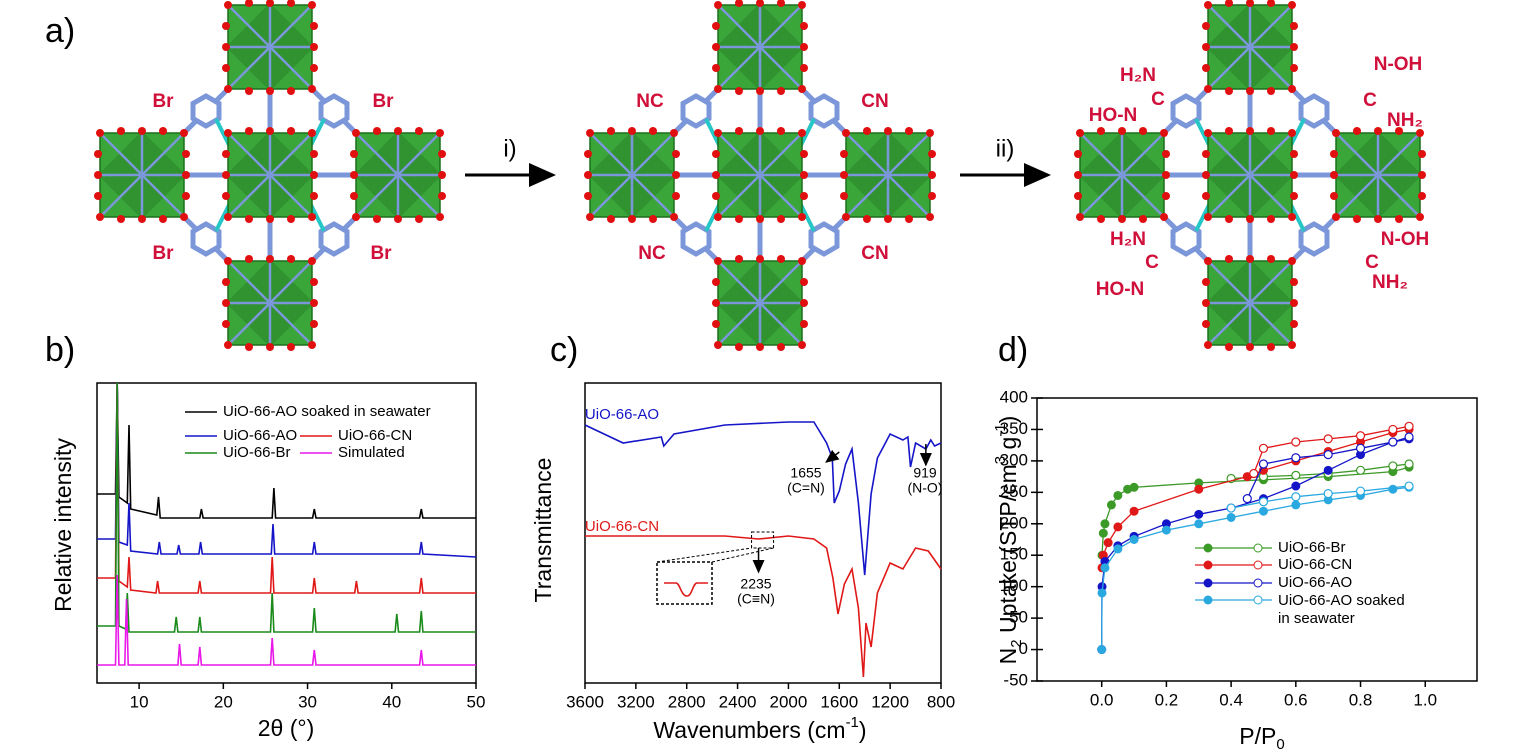 This screenshot has width=1536, height=755. I want to click on legend-label: UiO-66-Br, so click(1312, 547).